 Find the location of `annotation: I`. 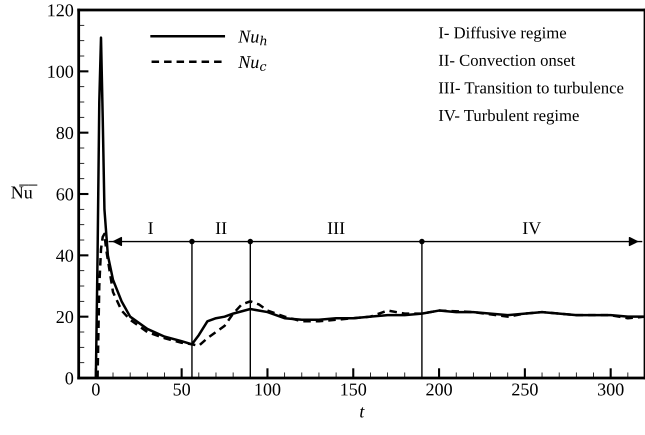

annotation: I is located at coordinates (150, 228).